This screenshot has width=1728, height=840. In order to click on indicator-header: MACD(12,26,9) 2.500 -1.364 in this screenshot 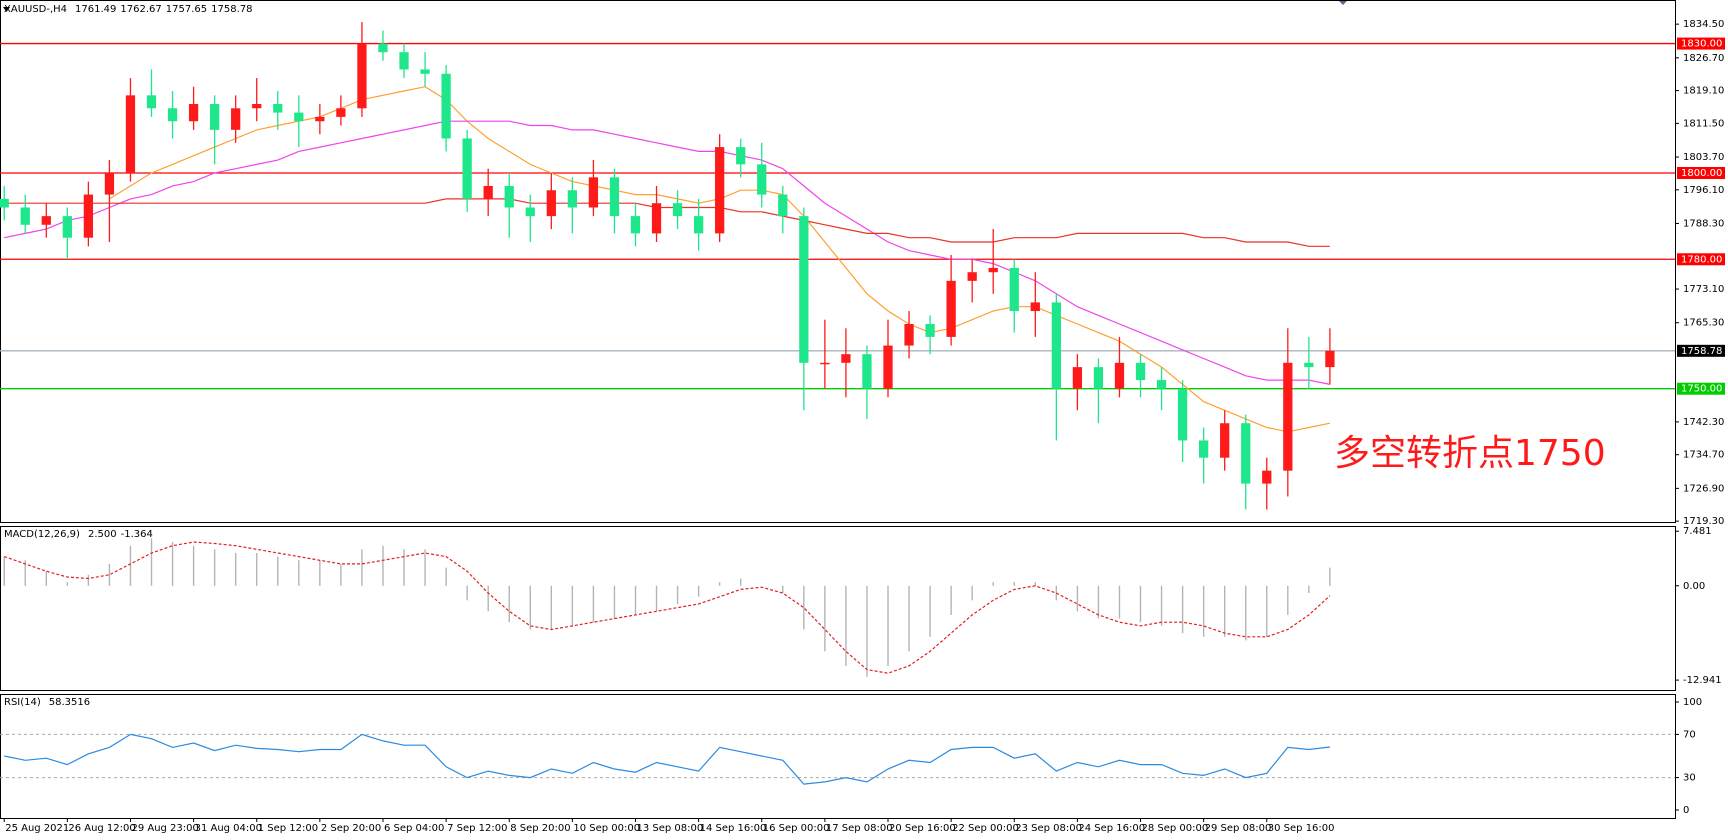, I will do `click(78, 534)`.